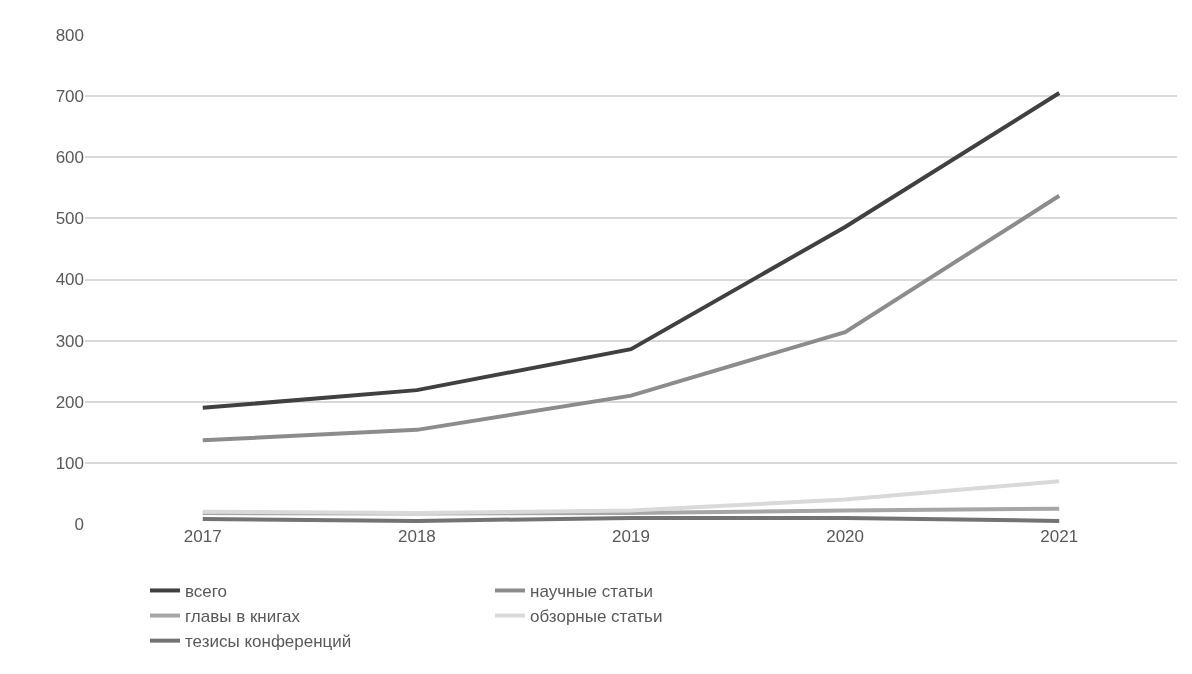 The height and width of the screenshot is (674, 1192). I want to click on line-series, so click(631, 497).